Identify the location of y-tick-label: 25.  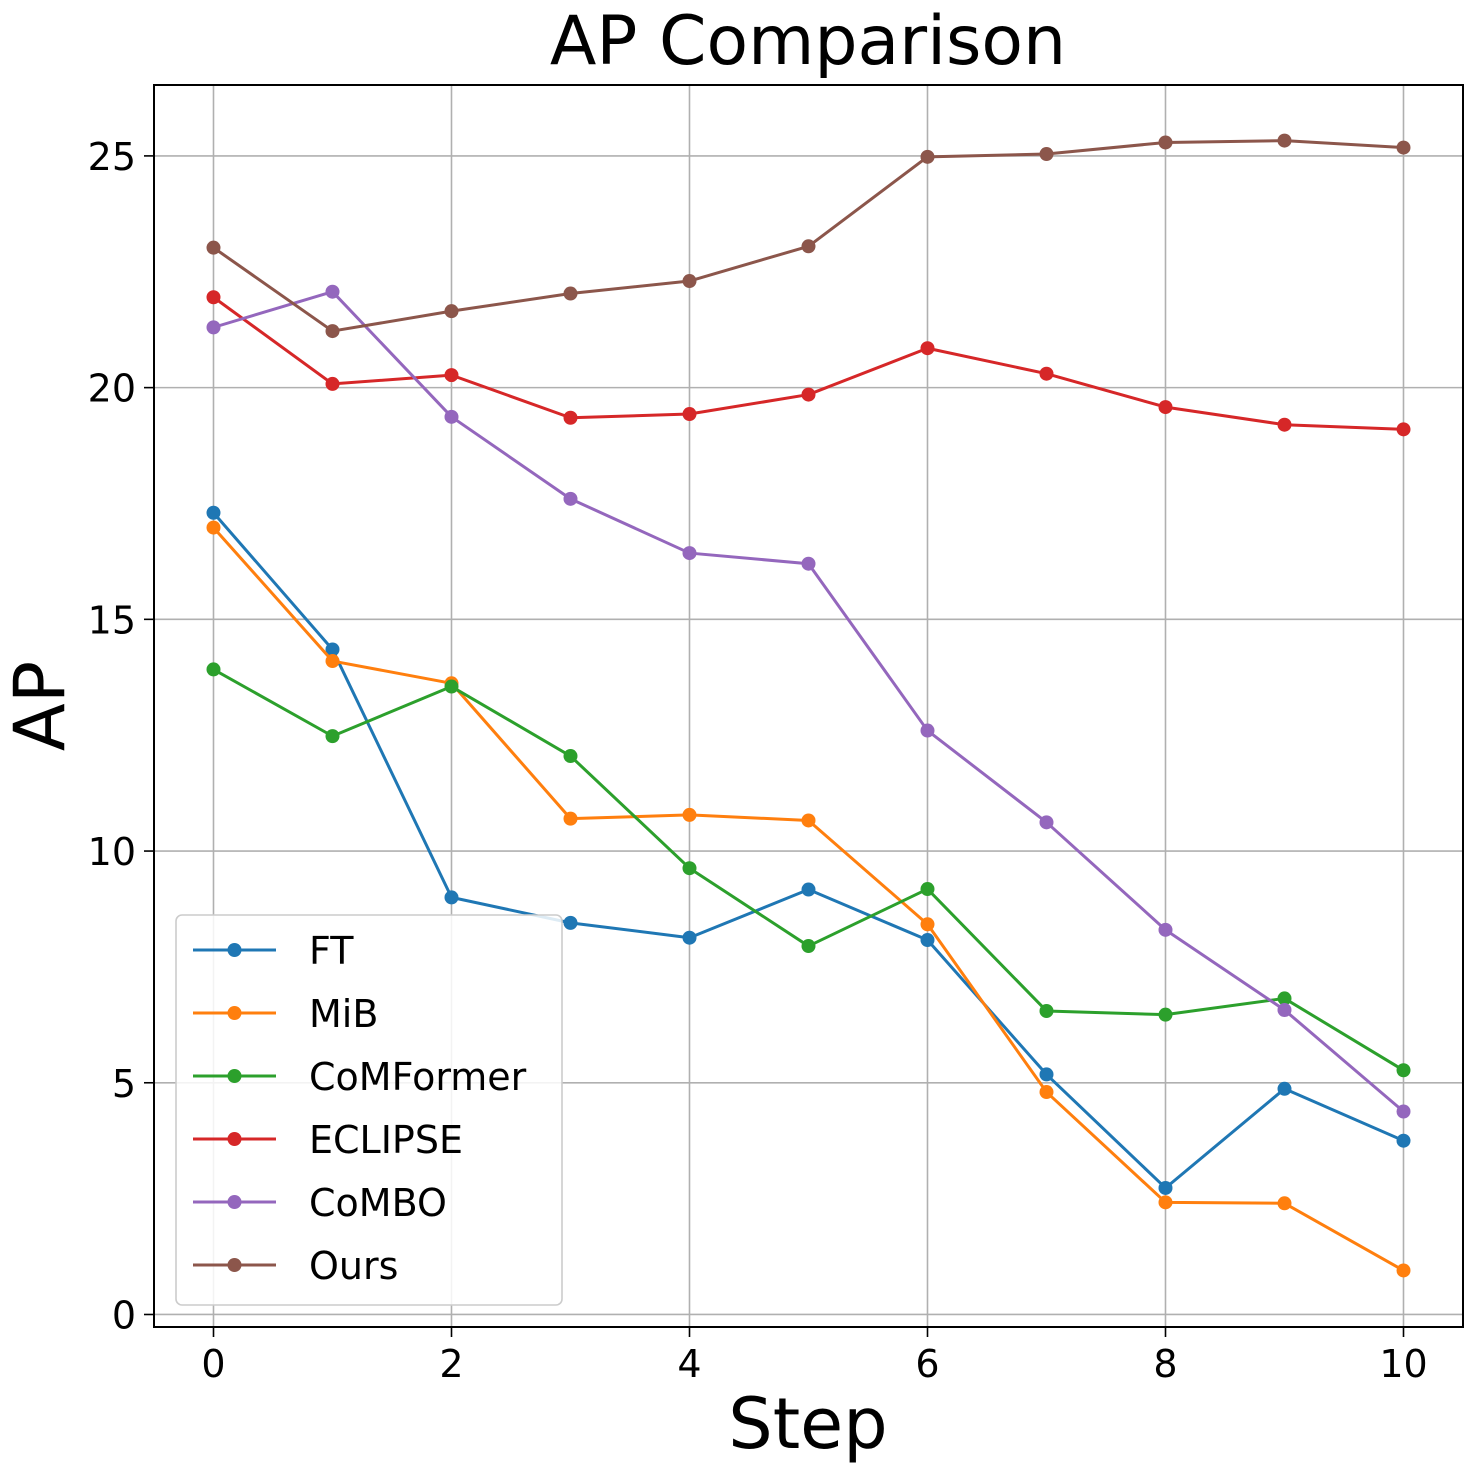
(112, 157).